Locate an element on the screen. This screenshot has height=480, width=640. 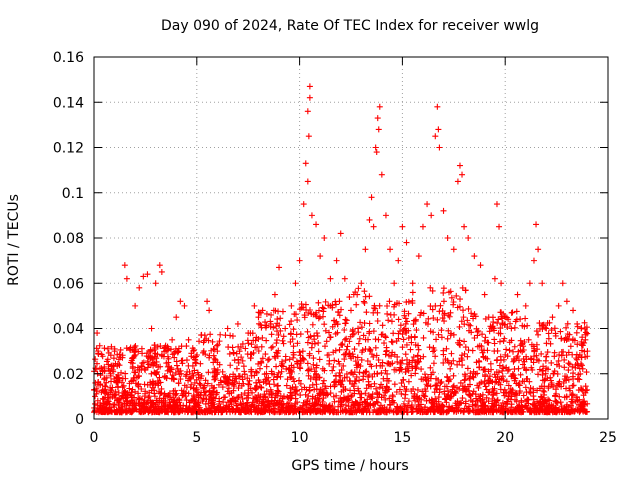
y-tick-label: 0.06 is located at coordinates (68, 284).